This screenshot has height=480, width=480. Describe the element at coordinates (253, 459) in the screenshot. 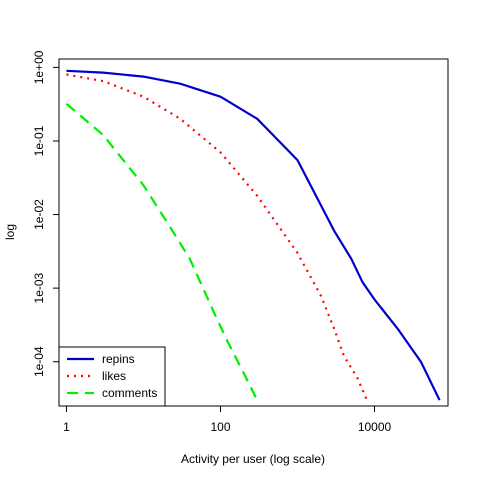

I see `x-axis-title: Activity per user (log scale)` at that location.